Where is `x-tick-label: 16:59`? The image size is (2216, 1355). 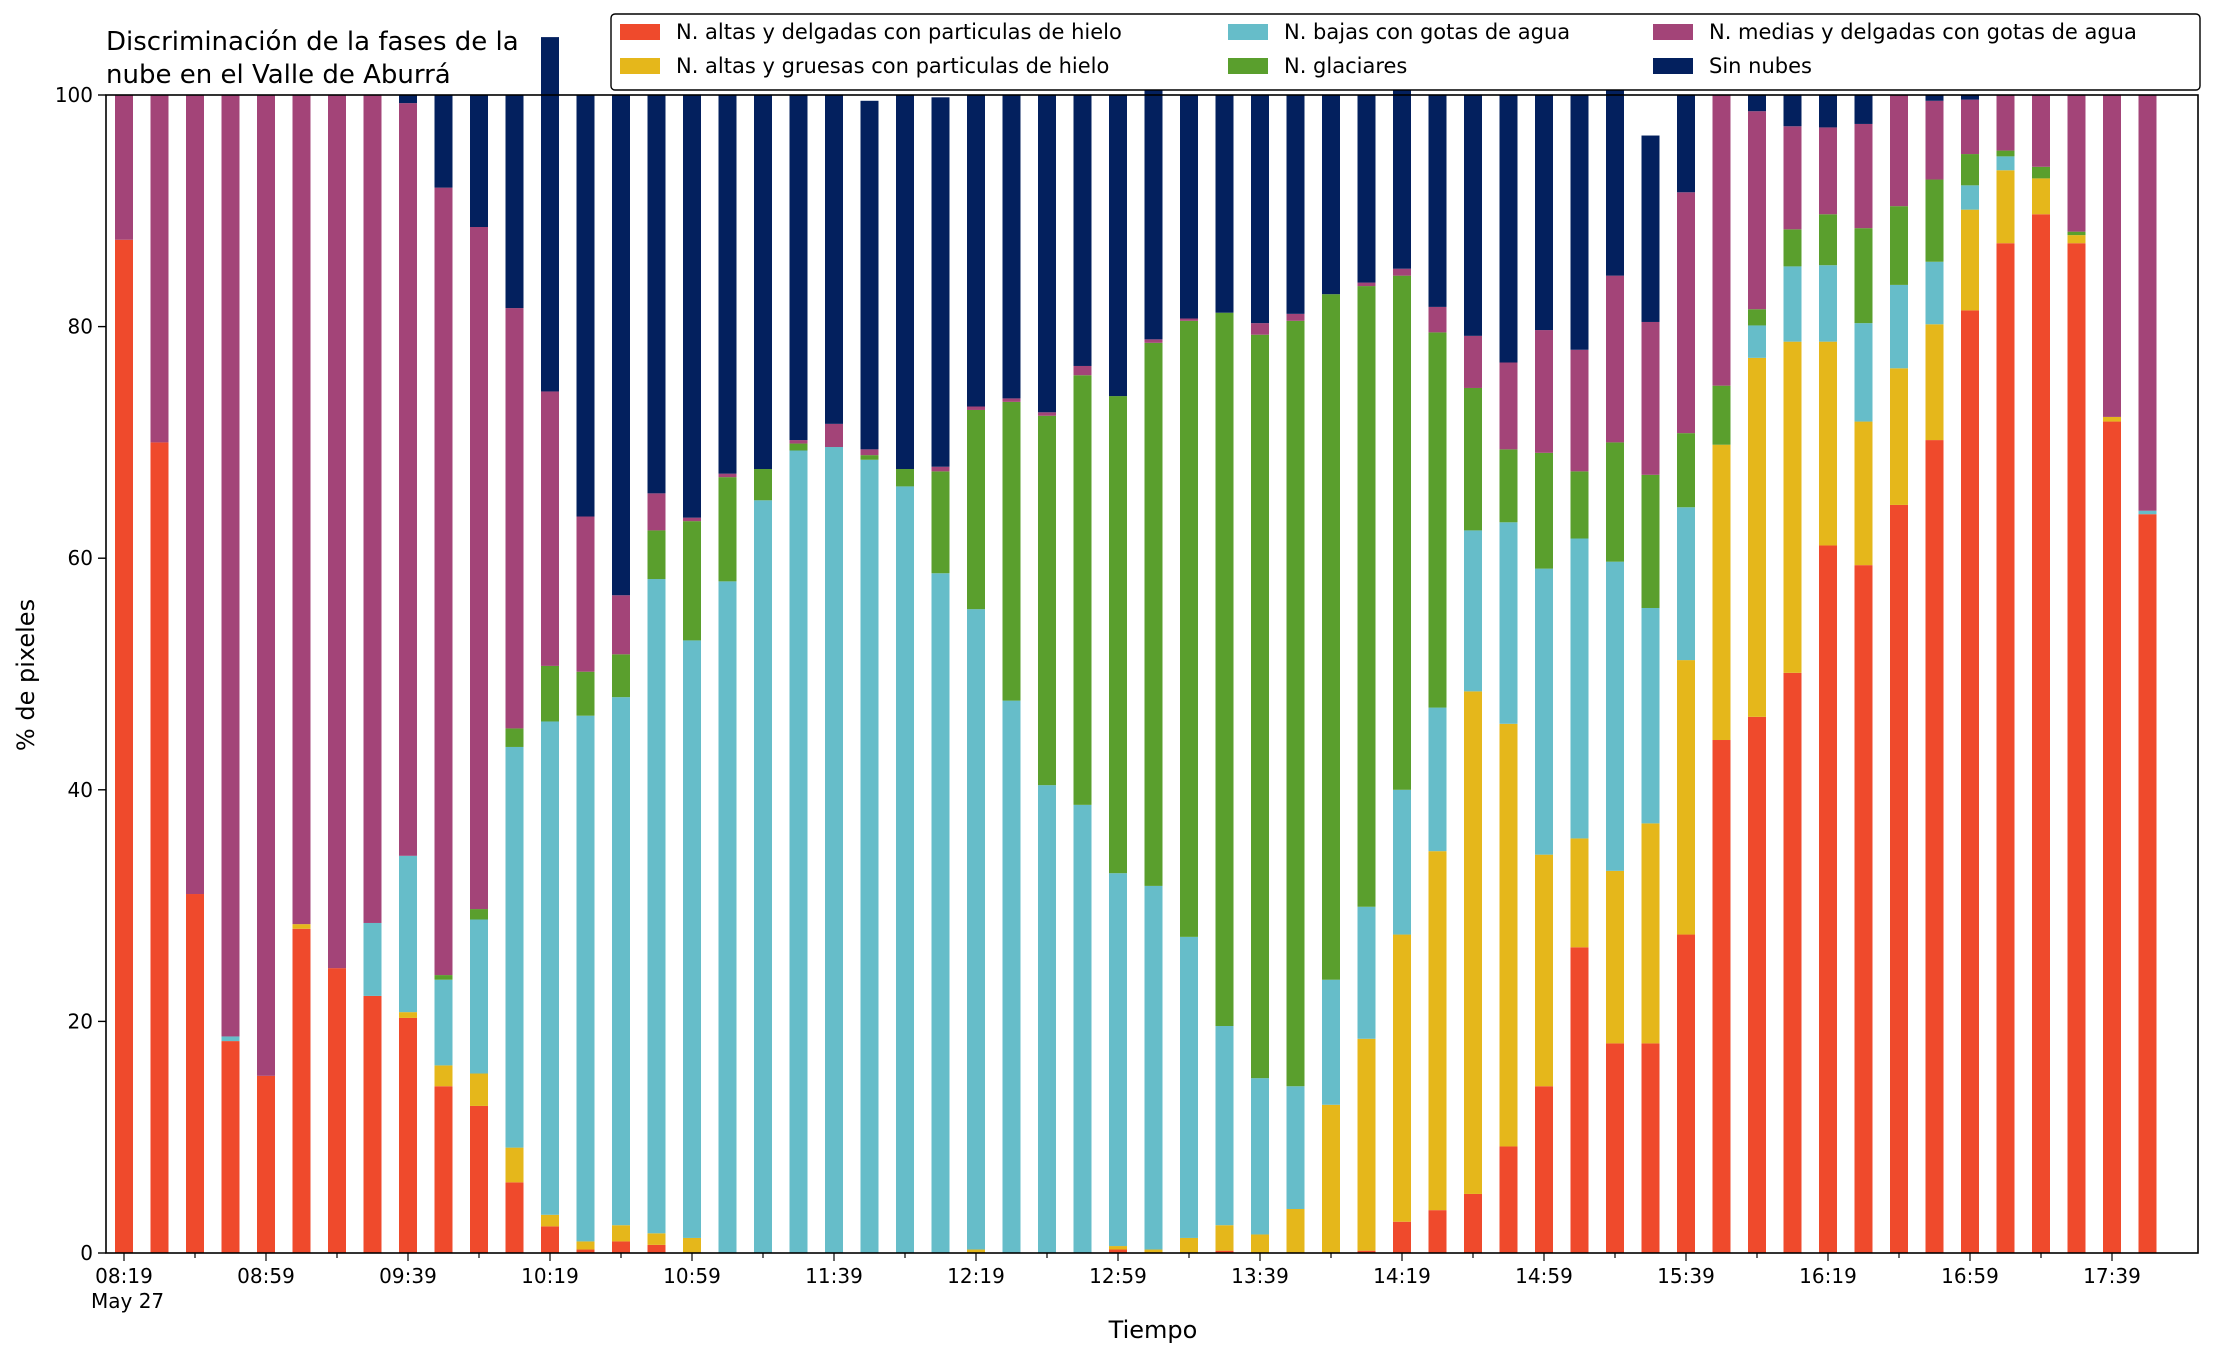 x-tick-label: 16:59 is located at coordinates (1970, 1276).